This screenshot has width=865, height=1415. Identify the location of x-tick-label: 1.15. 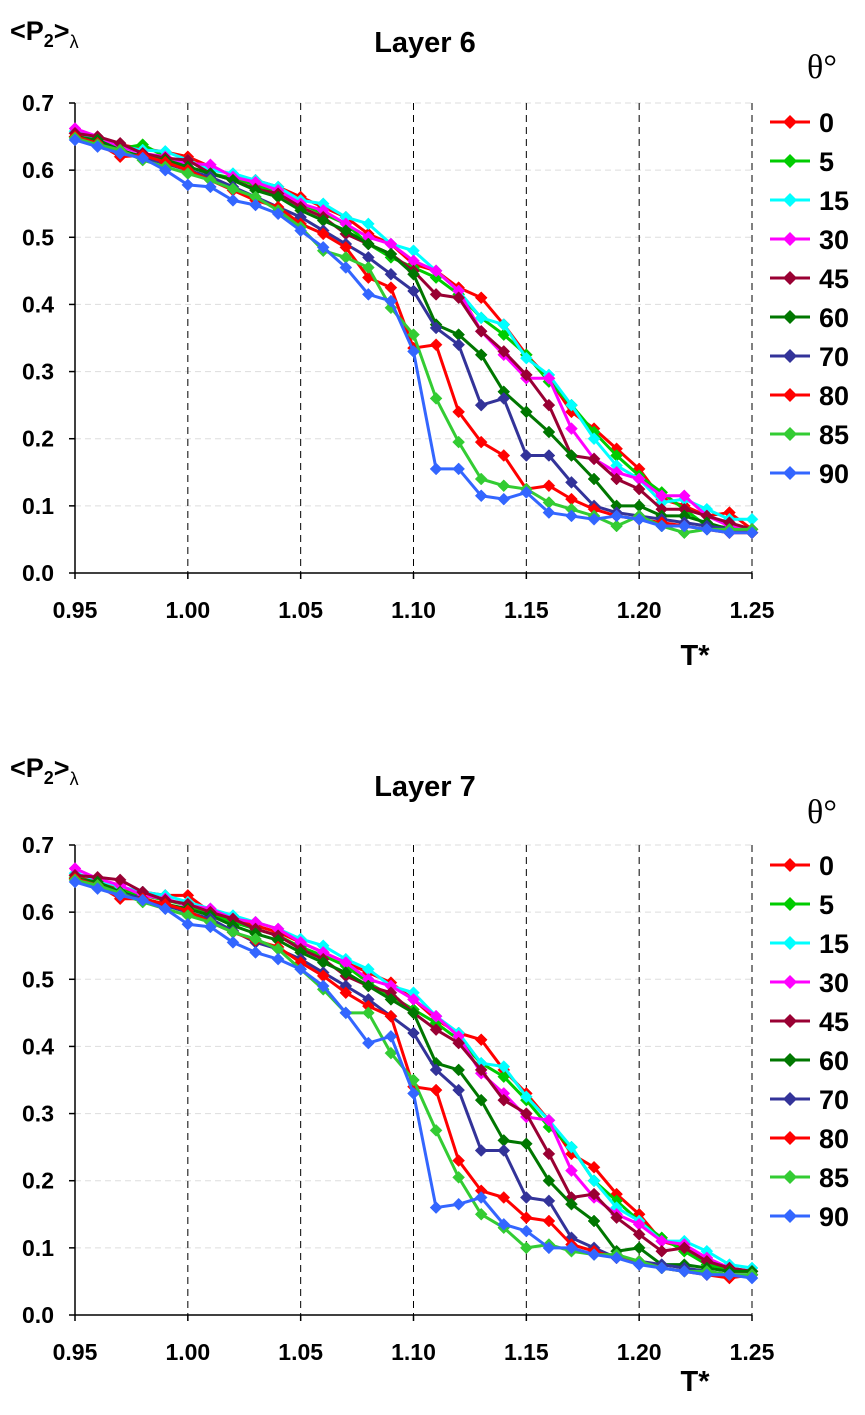
(526, 1352).